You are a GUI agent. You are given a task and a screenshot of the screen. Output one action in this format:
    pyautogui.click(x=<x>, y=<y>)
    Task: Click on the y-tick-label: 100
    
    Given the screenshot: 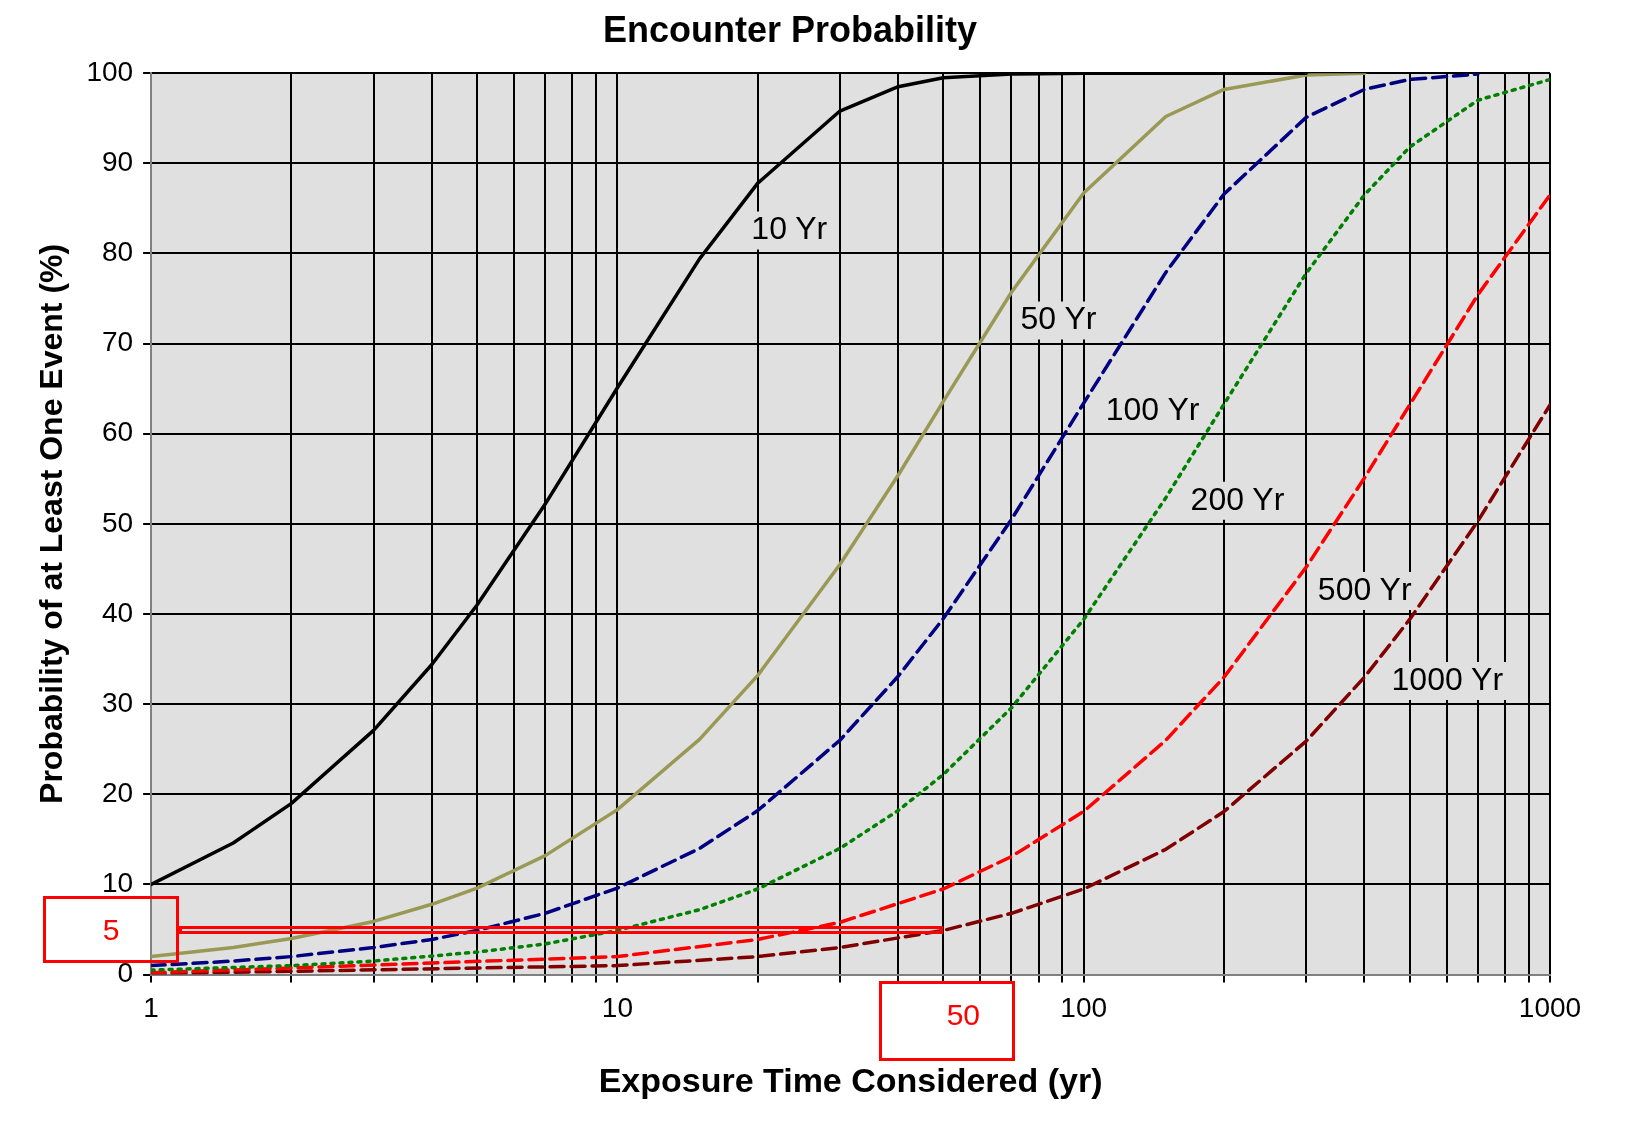 What is the action you would take?
    pyautogui.click(x=110, y=71)
    